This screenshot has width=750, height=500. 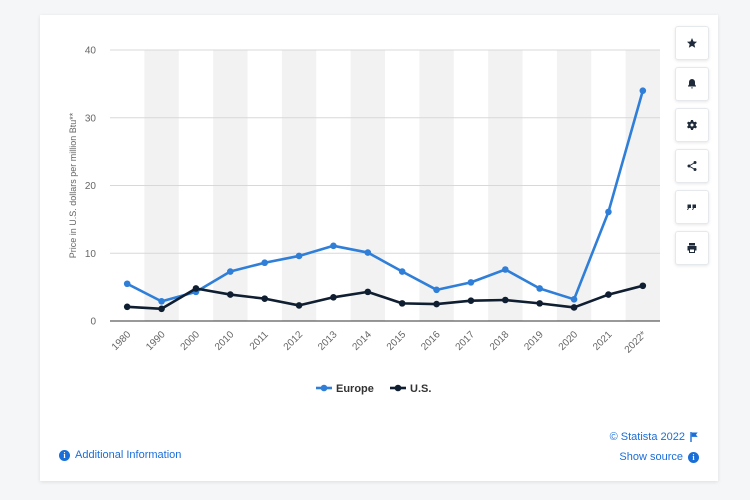 What do you see at coordinates (603, 341) in the screenshot?
I see `x-tick-label: 2021` at bounding box center [603, 341].